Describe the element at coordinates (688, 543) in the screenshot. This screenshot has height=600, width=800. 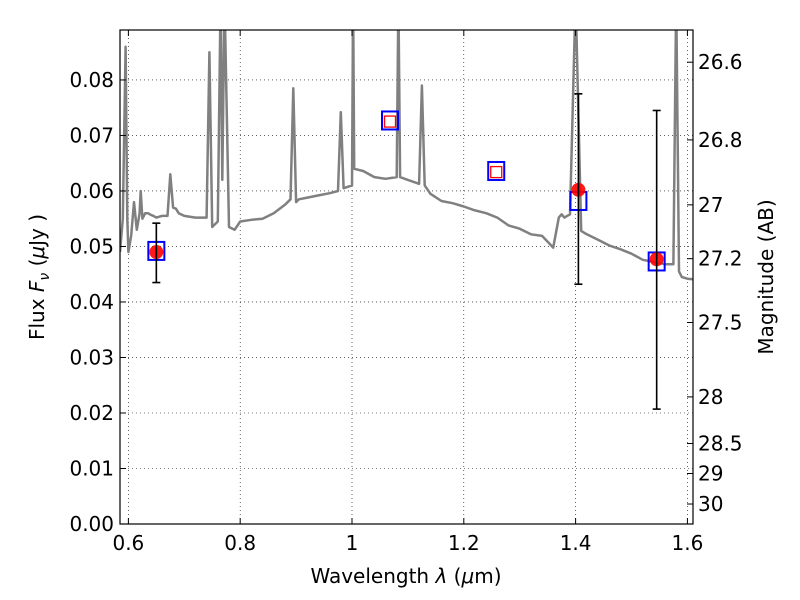
I see `x-tick-label: 1.6` at that location.